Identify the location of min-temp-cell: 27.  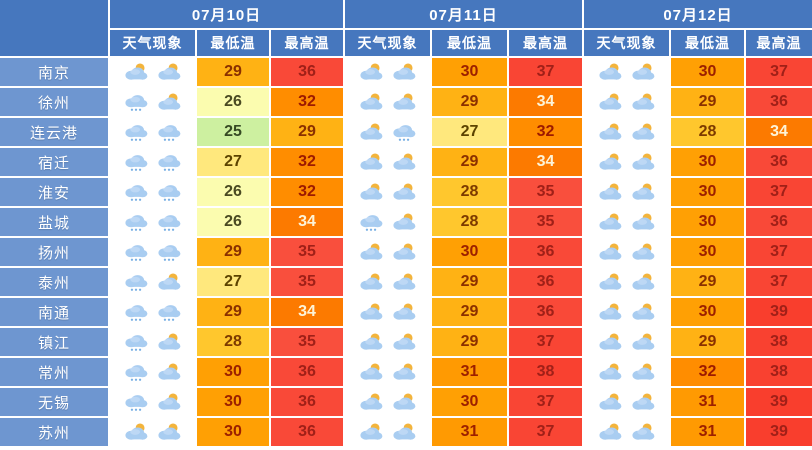
(233, 282).